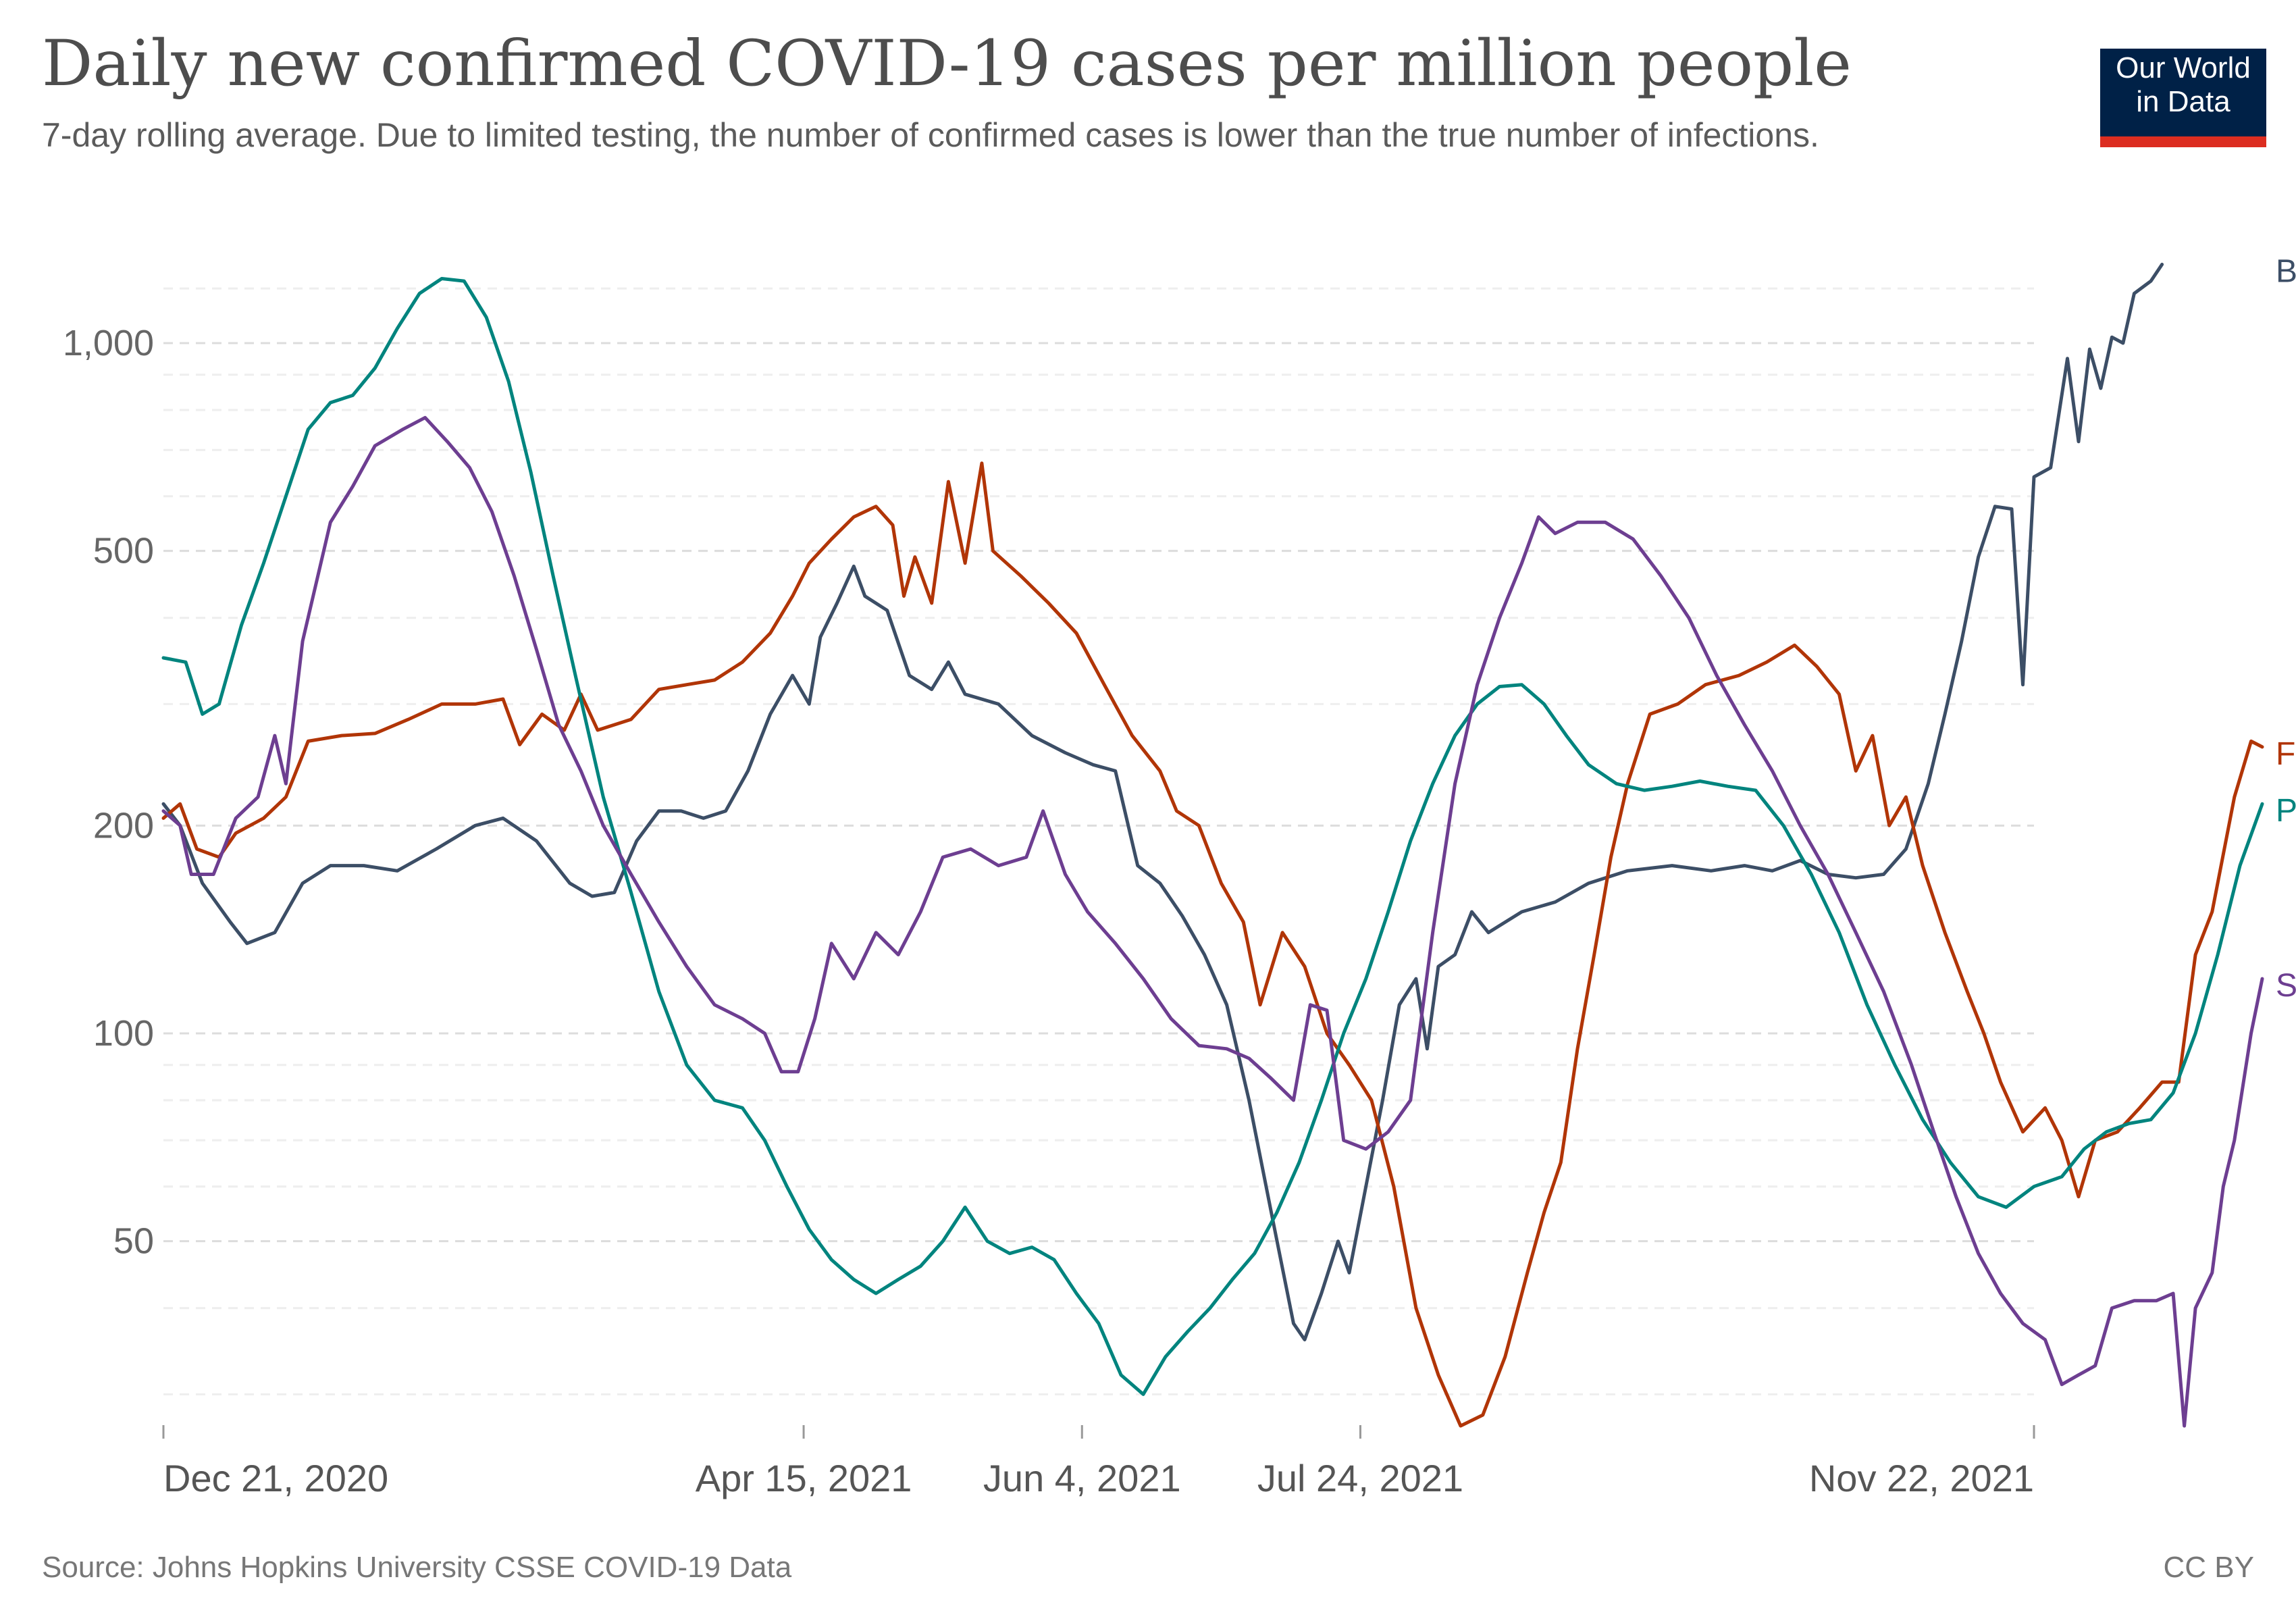  I want to click on license-note: CC BY, so click(2208, 1567).